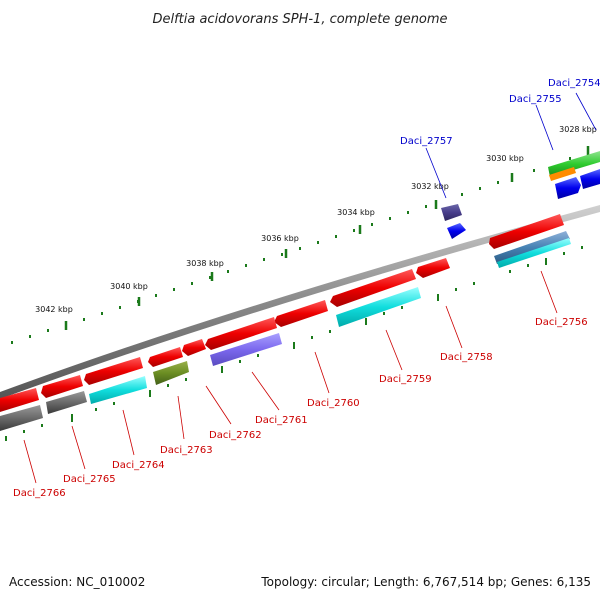  What do you see at coordinates (39, 493) in the screenshot?
I see `gene-label-reverse: Daci_2766` at bounding box center [39, 493].